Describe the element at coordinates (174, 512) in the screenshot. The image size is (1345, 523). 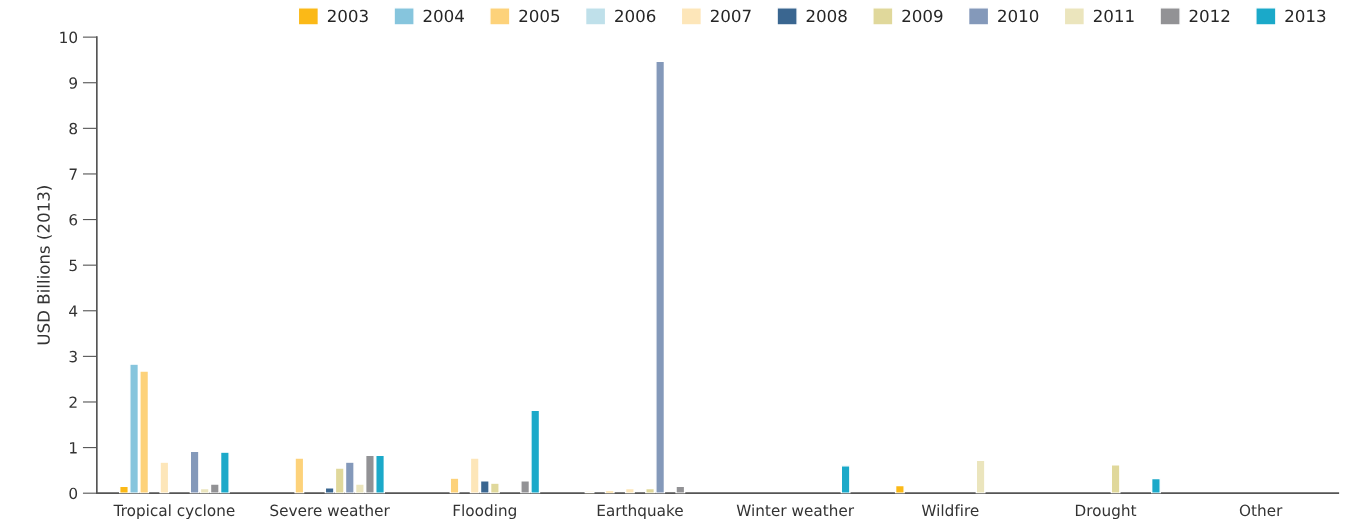
I see `x-tick-label: Tropical cyclone` at that location.